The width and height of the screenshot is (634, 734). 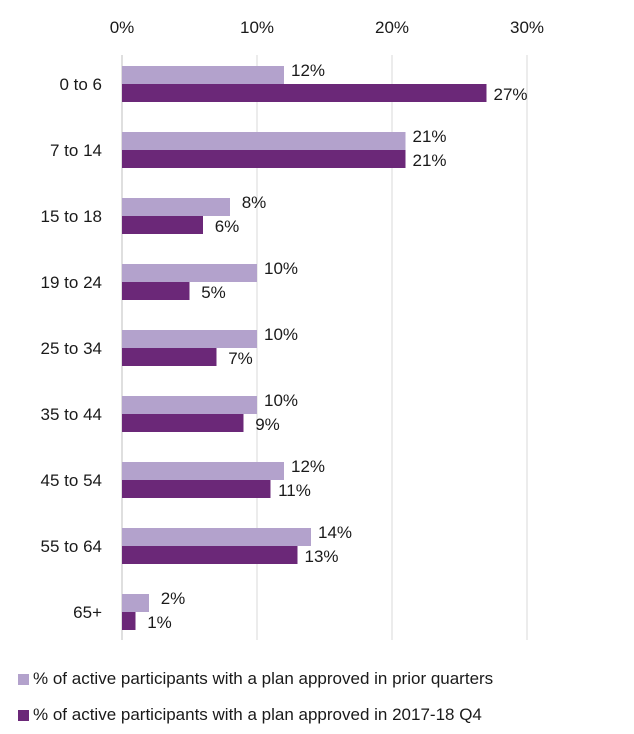 What do you see at coordinates (71, 216) in the screenshot?
I see `category-label-15-to-18: 15 to 18` at bounding box center [71, 216].